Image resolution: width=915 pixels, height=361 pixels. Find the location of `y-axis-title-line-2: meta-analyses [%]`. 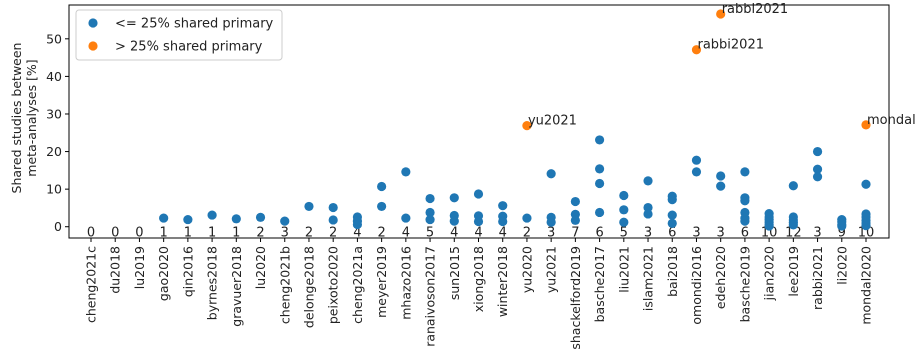

y-axis-title-line-2: meta-analyses [%] is located at coordinates (31, 117).